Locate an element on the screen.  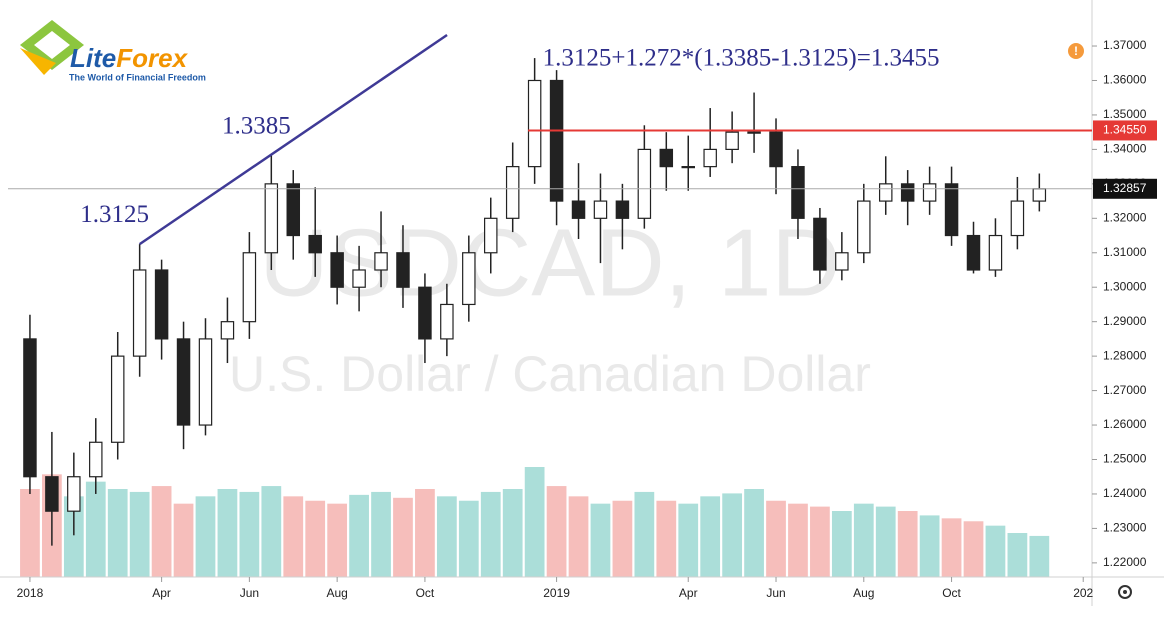
logo: LiteForex The World of Financial Freedom is located at coordinates (113, 51).